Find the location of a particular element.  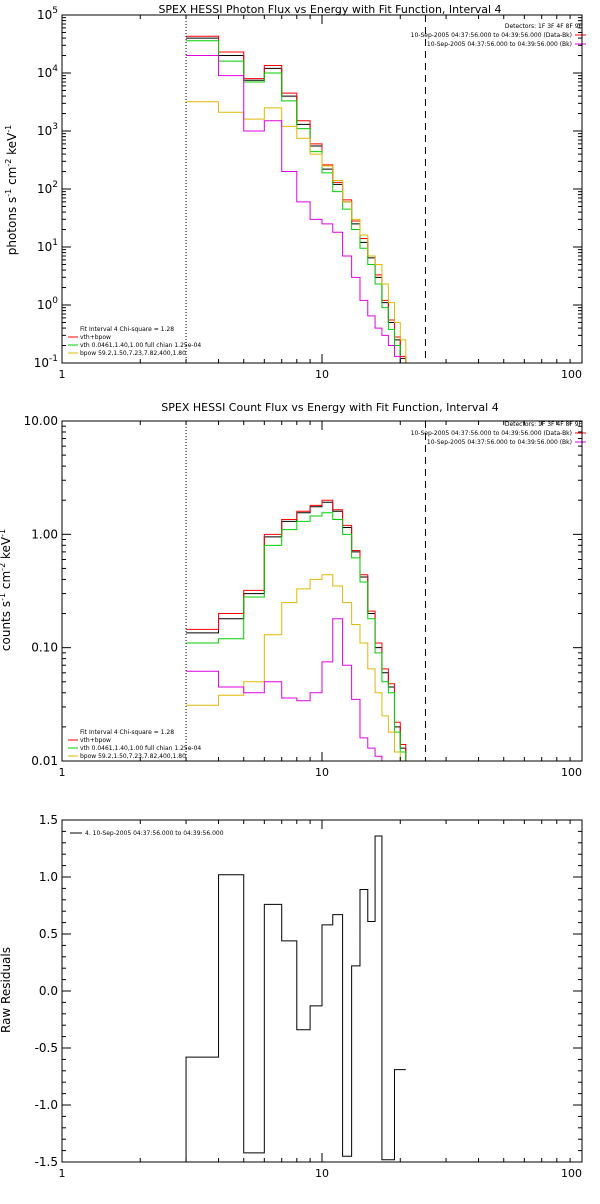

resid-x-tick-label: 10 is located at coordinates (322, 1173).